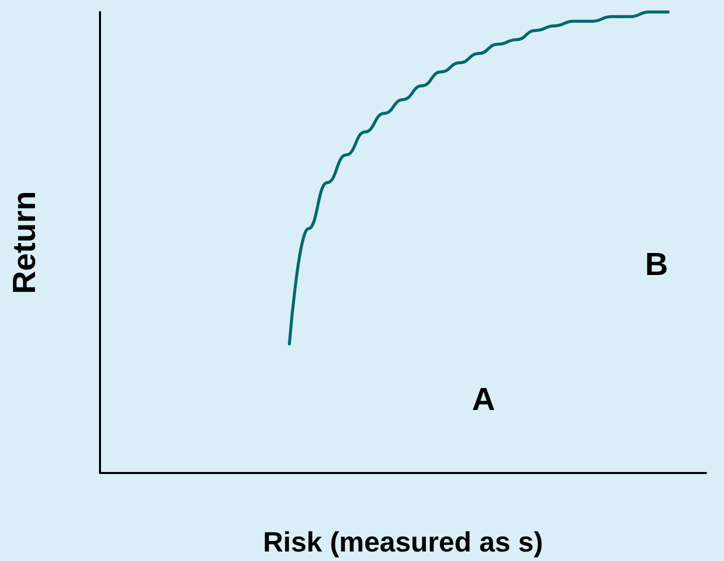 The height and width of the screenshot is (561, 724). I want to click on annotation: A, so click(484, 399).